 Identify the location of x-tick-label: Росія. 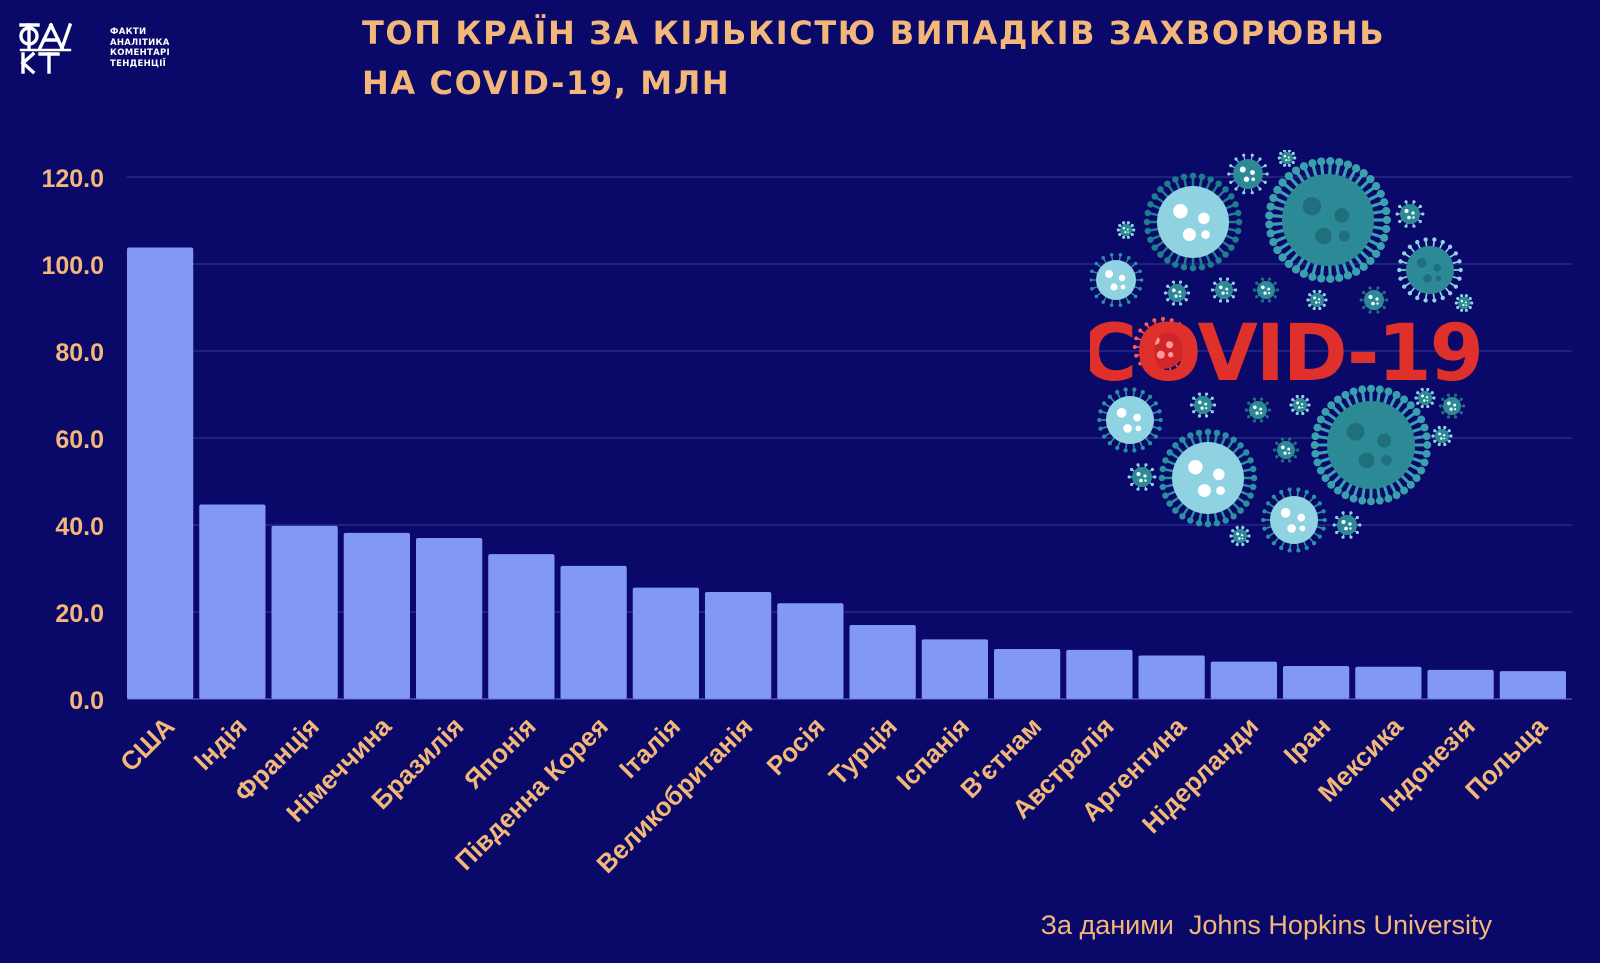
(796, 746).